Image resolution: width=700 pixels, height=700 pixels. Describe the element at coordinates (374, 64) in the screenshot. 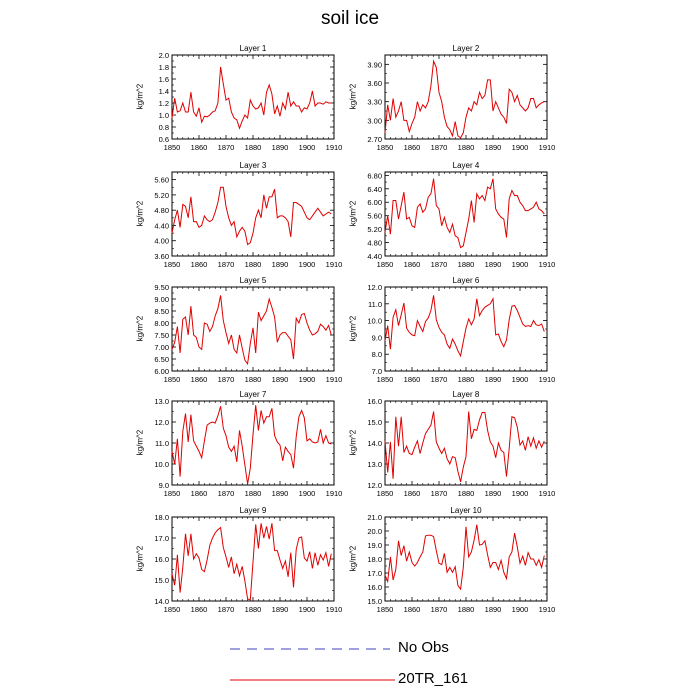

I see `y-tick-label: 3.90` at that location.